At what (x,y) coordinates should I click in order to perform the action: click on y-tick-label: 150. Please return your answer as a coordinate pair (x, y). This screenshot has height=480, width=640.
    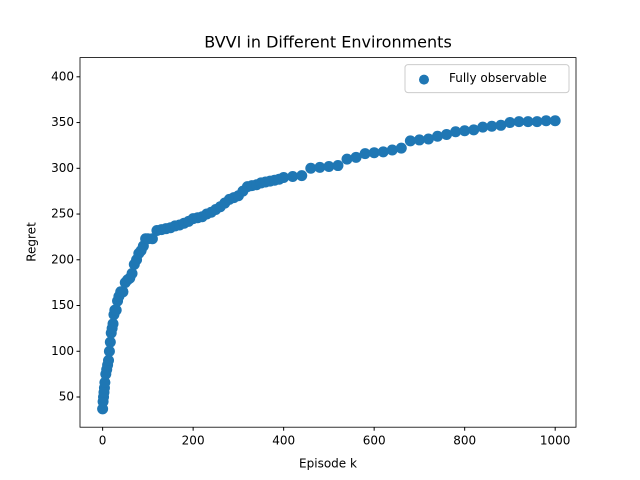
    Looking at the image, I should click on (62, 305).